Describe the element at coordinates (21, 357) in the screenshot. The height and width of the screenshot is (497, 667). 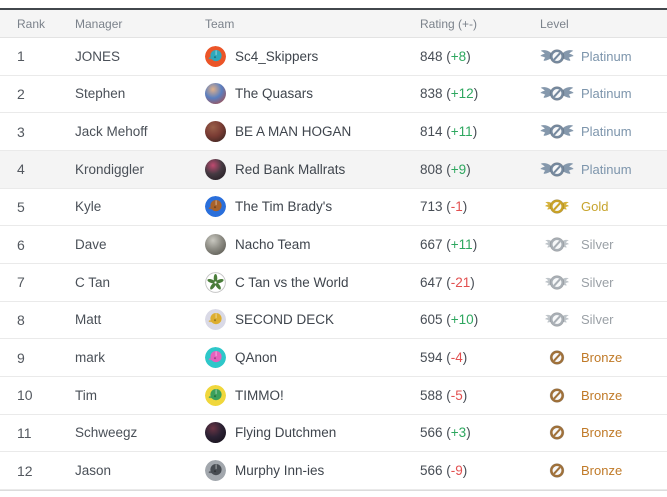
I see `rank-cell: 9` at that location.